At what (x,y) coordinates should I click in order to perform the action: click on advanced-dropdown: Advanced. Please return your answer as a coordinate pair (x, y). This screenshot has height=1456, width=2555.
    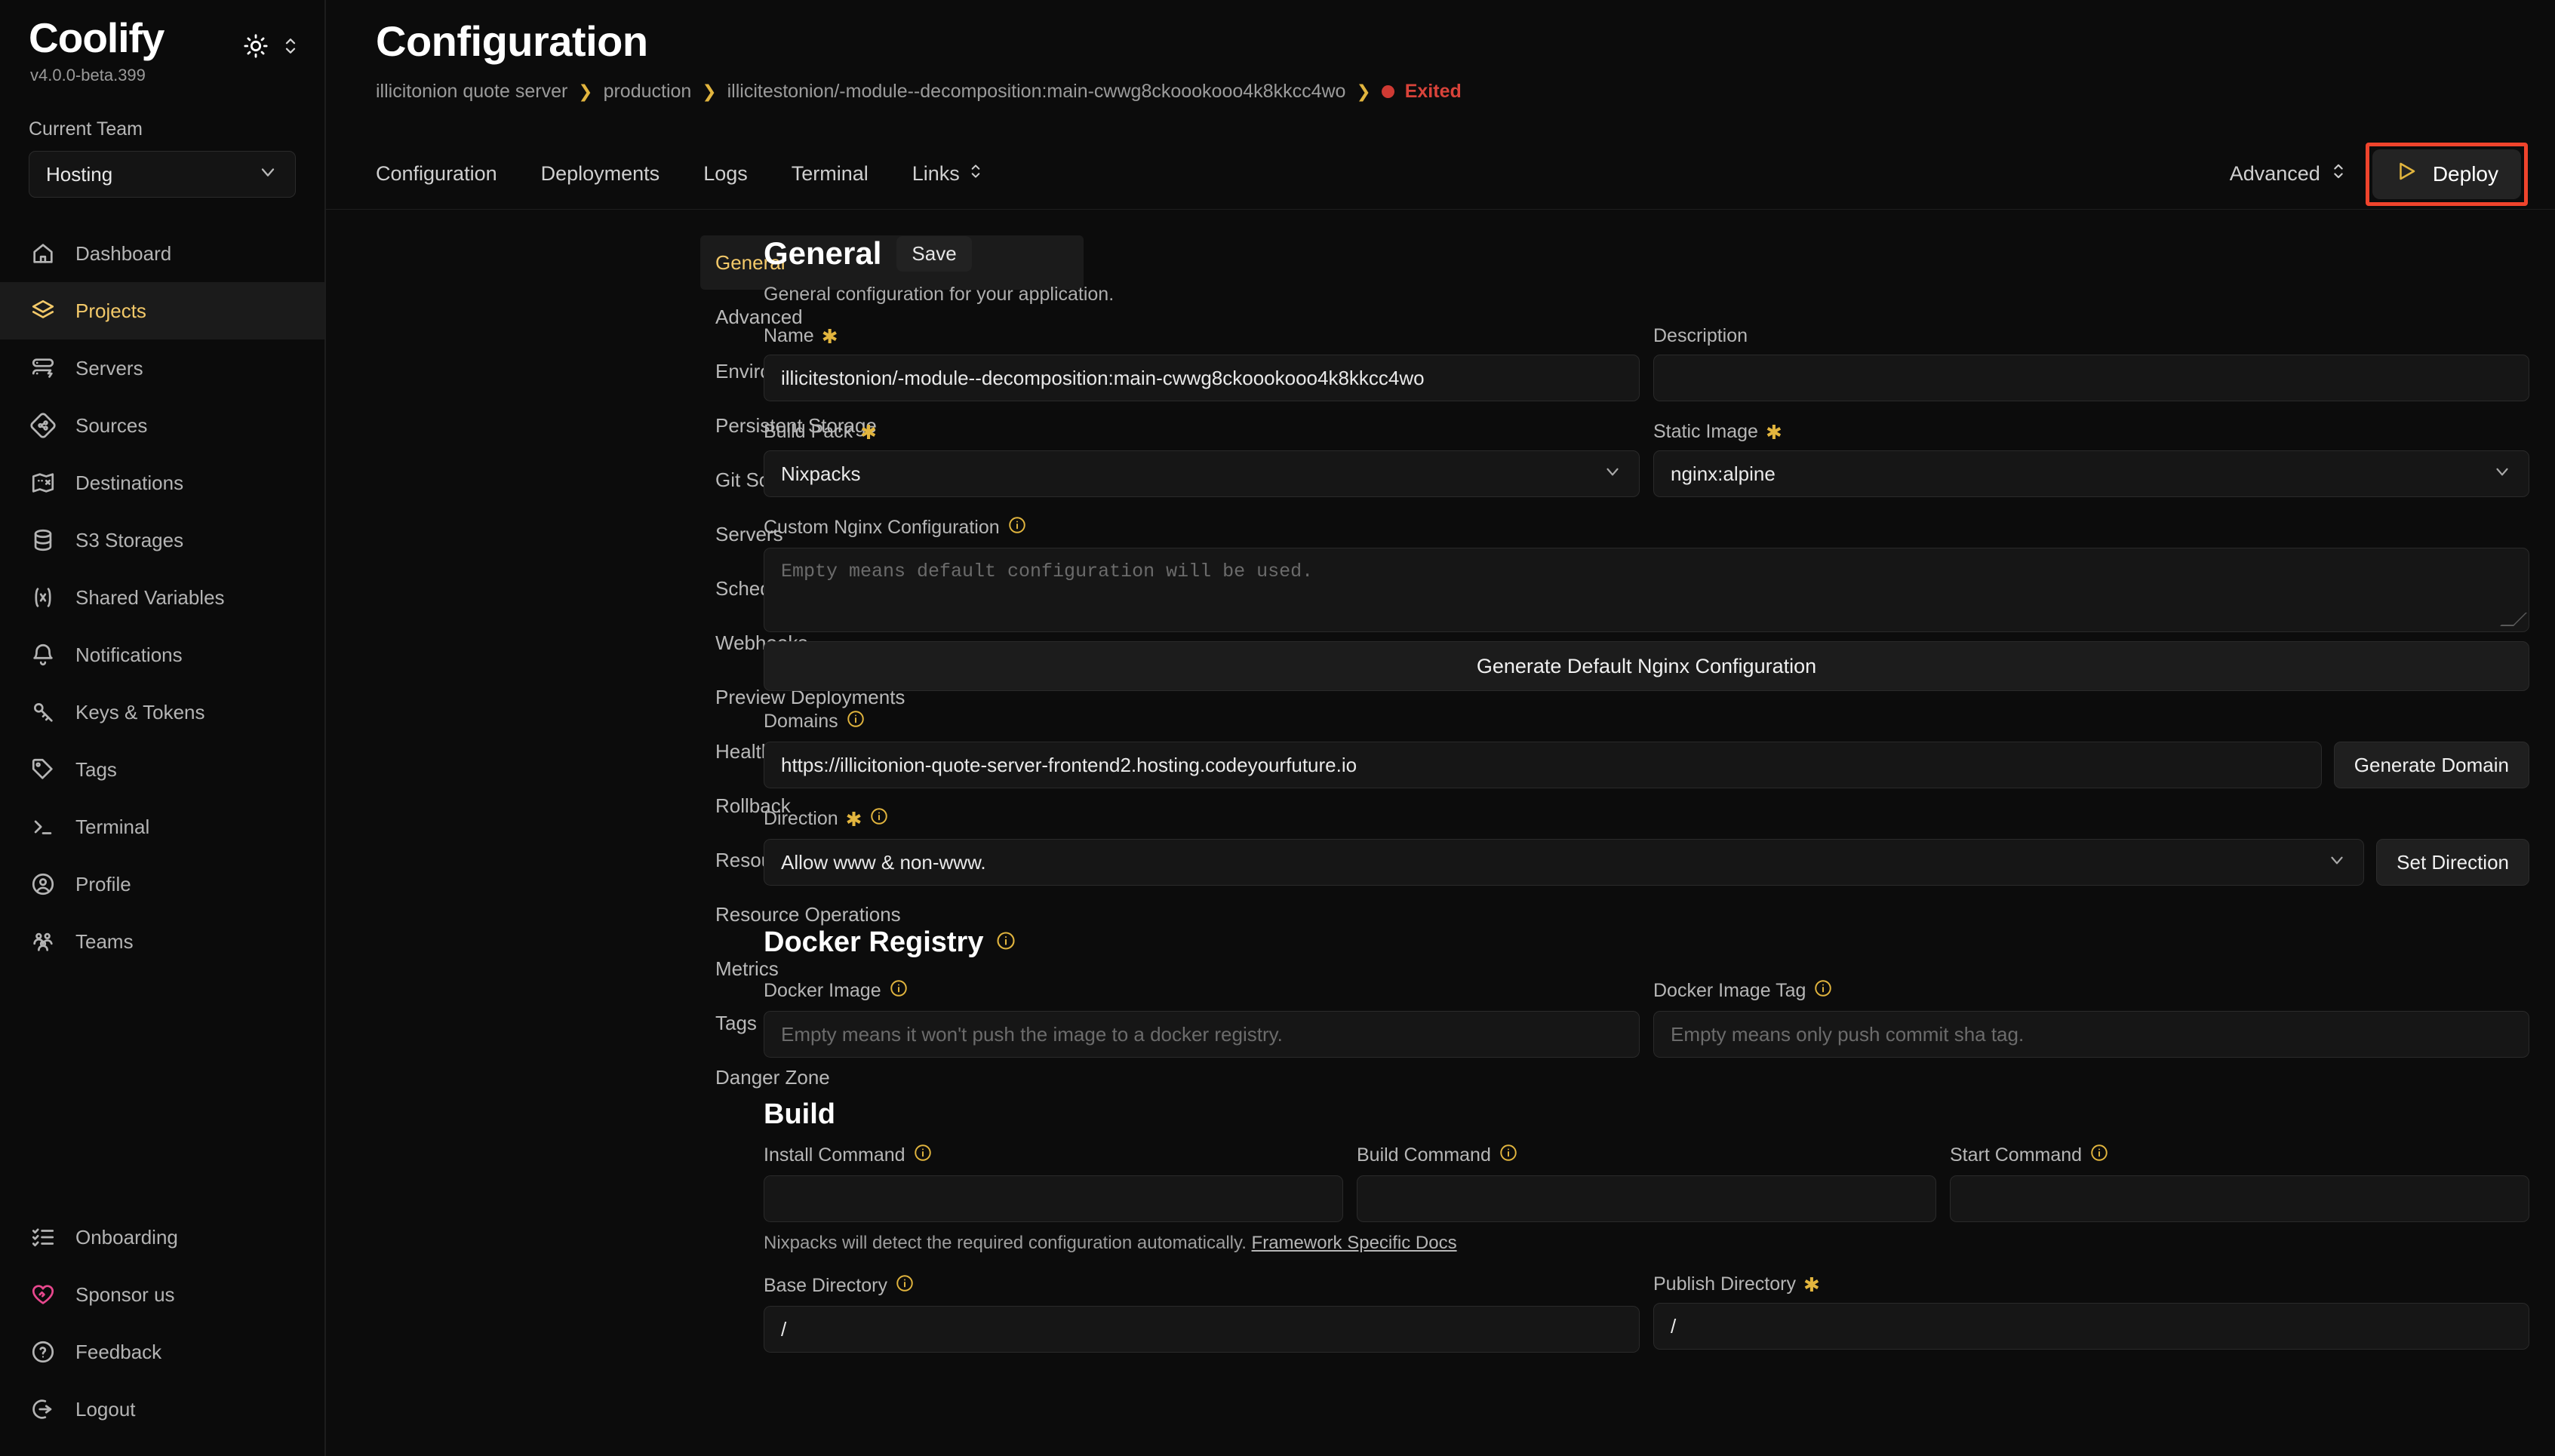
    Looking at the image, I should click on (2288, 174).